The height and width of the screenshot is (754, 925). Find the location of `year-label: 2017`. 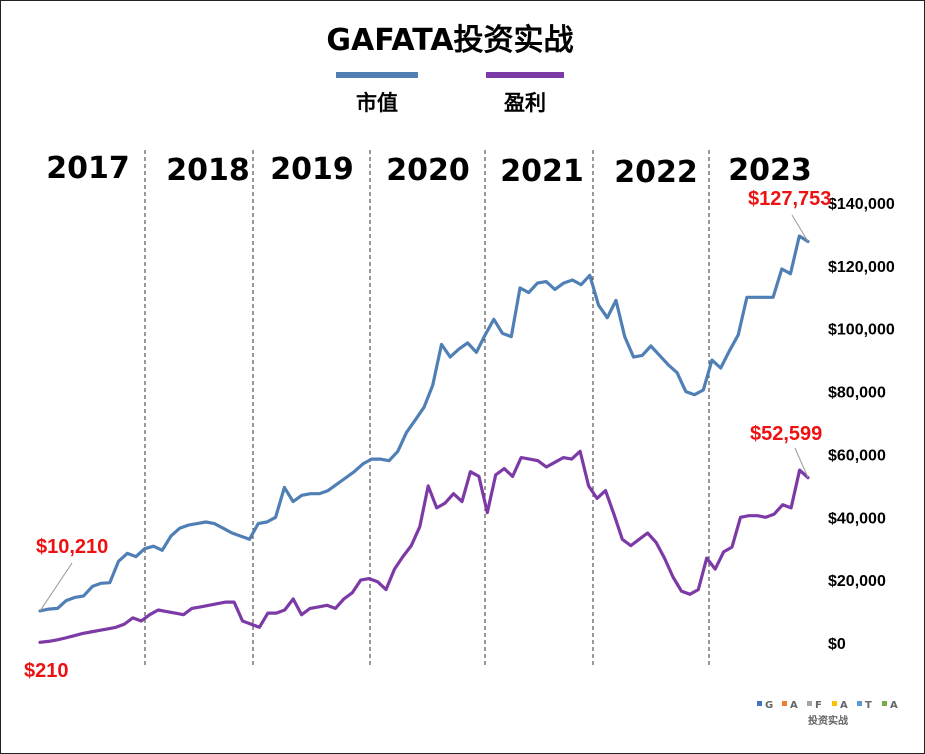

year-label: 2017 is located at coordinates (88, 168).